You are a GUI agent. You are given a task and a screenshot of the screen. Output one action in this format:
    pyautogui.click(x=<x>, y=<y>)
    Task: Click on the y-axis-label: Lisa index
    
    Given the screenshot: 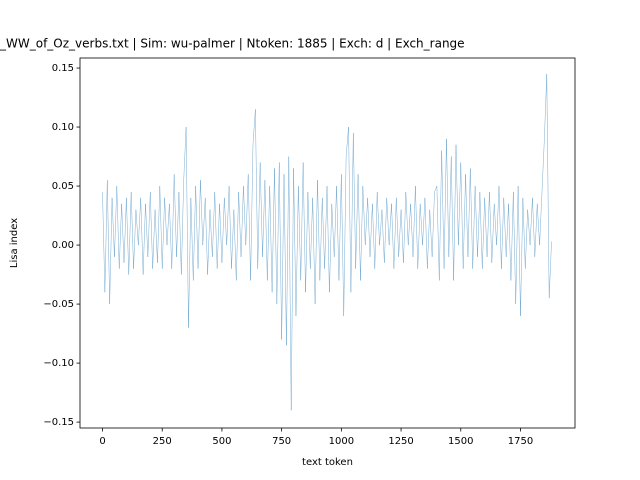 What is the action you would take?
    pyautogui.click(x=14, y=243)
    